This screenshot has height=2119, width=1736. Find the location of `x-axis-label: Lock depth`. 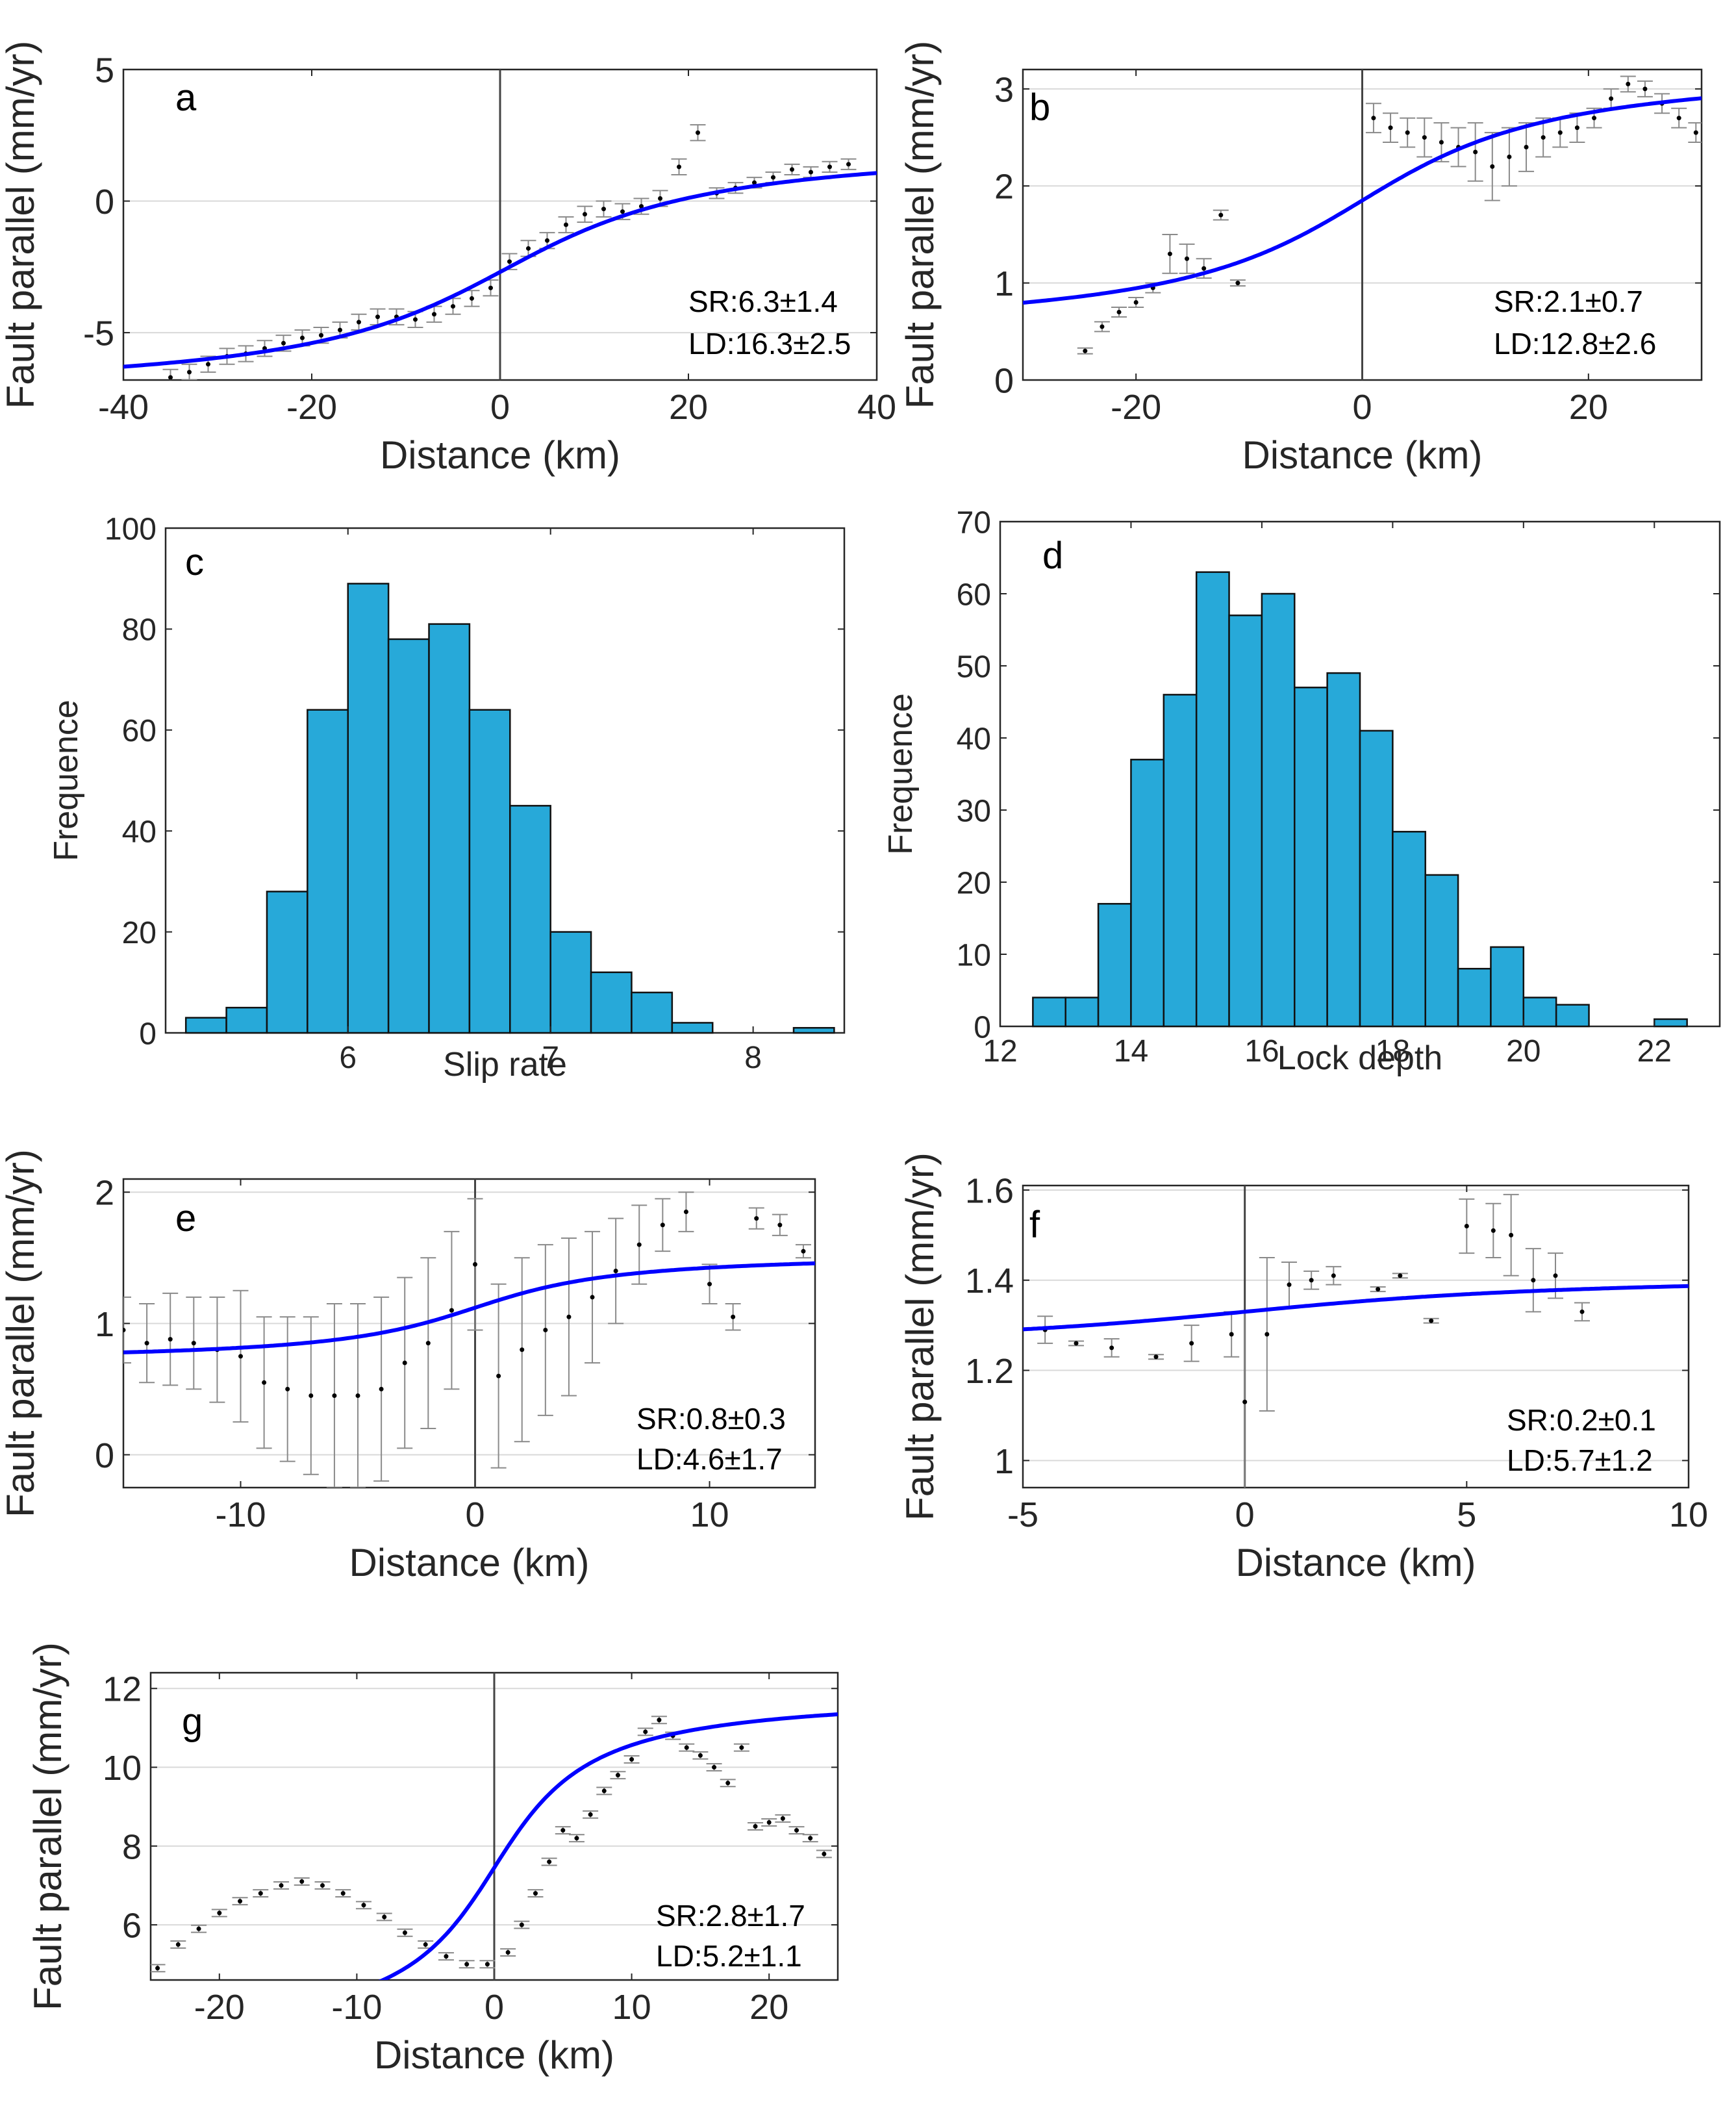

x-axis-label: Lock depth is located at coordinates (1359, 1058).